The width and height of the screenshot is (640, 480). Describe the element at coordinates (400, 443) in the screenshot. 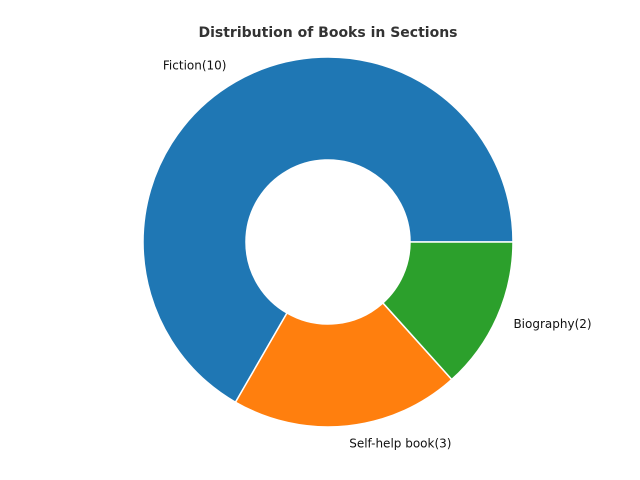

I see `label-self-help-book: Self-help book(3)` at that location.